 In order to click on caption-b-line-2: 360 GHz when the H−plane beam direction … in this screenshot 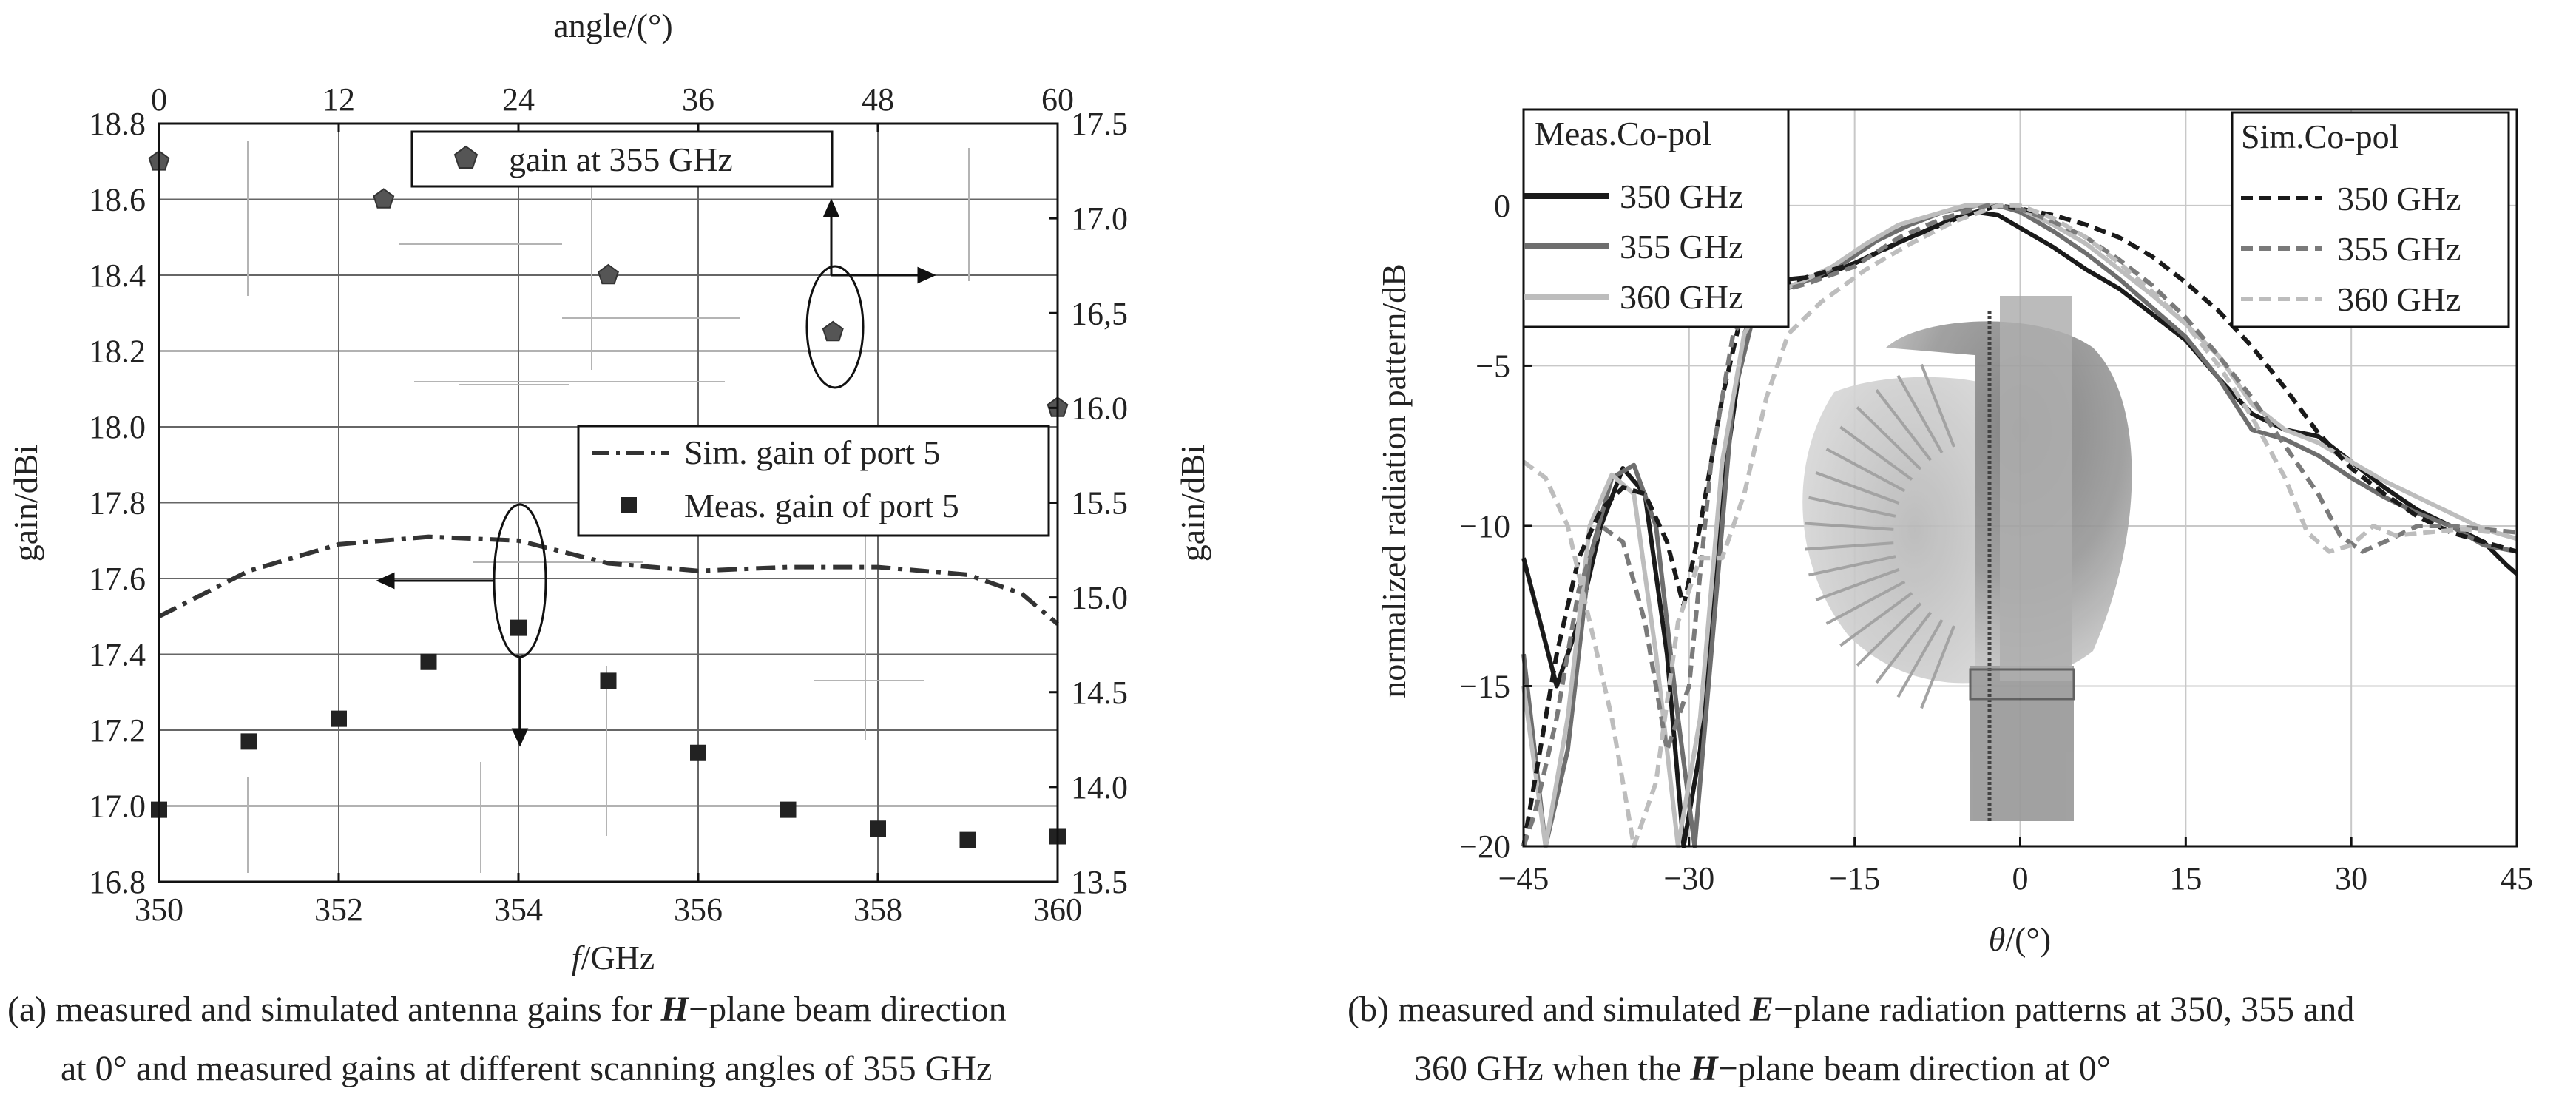, I will do `click(1762, 1068)`.